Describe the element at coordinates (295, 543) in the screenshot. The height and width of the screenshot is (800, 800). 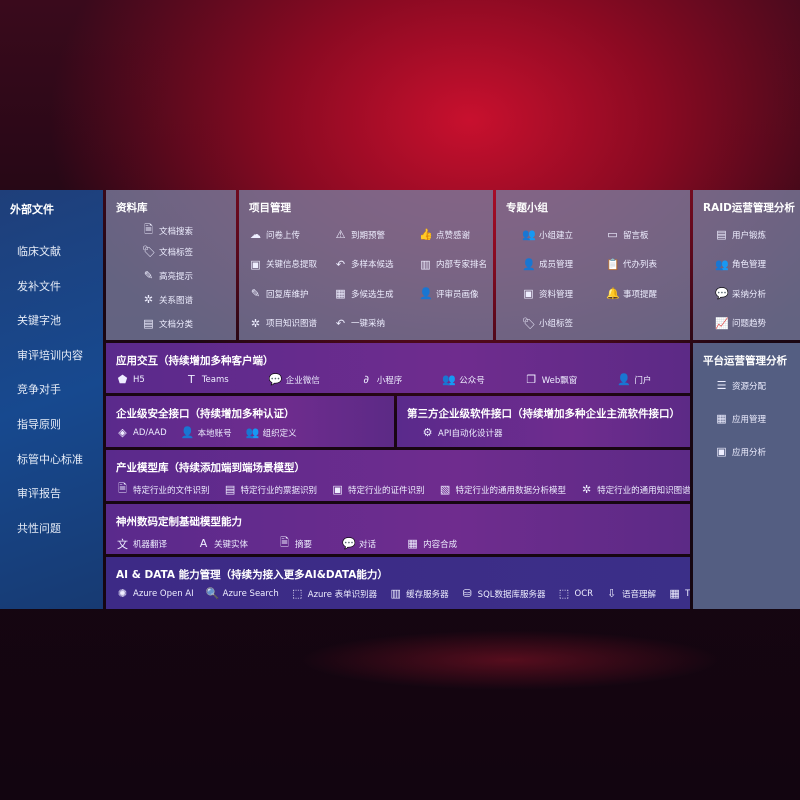
I see `base-item: 🗎 摘要` at that location.